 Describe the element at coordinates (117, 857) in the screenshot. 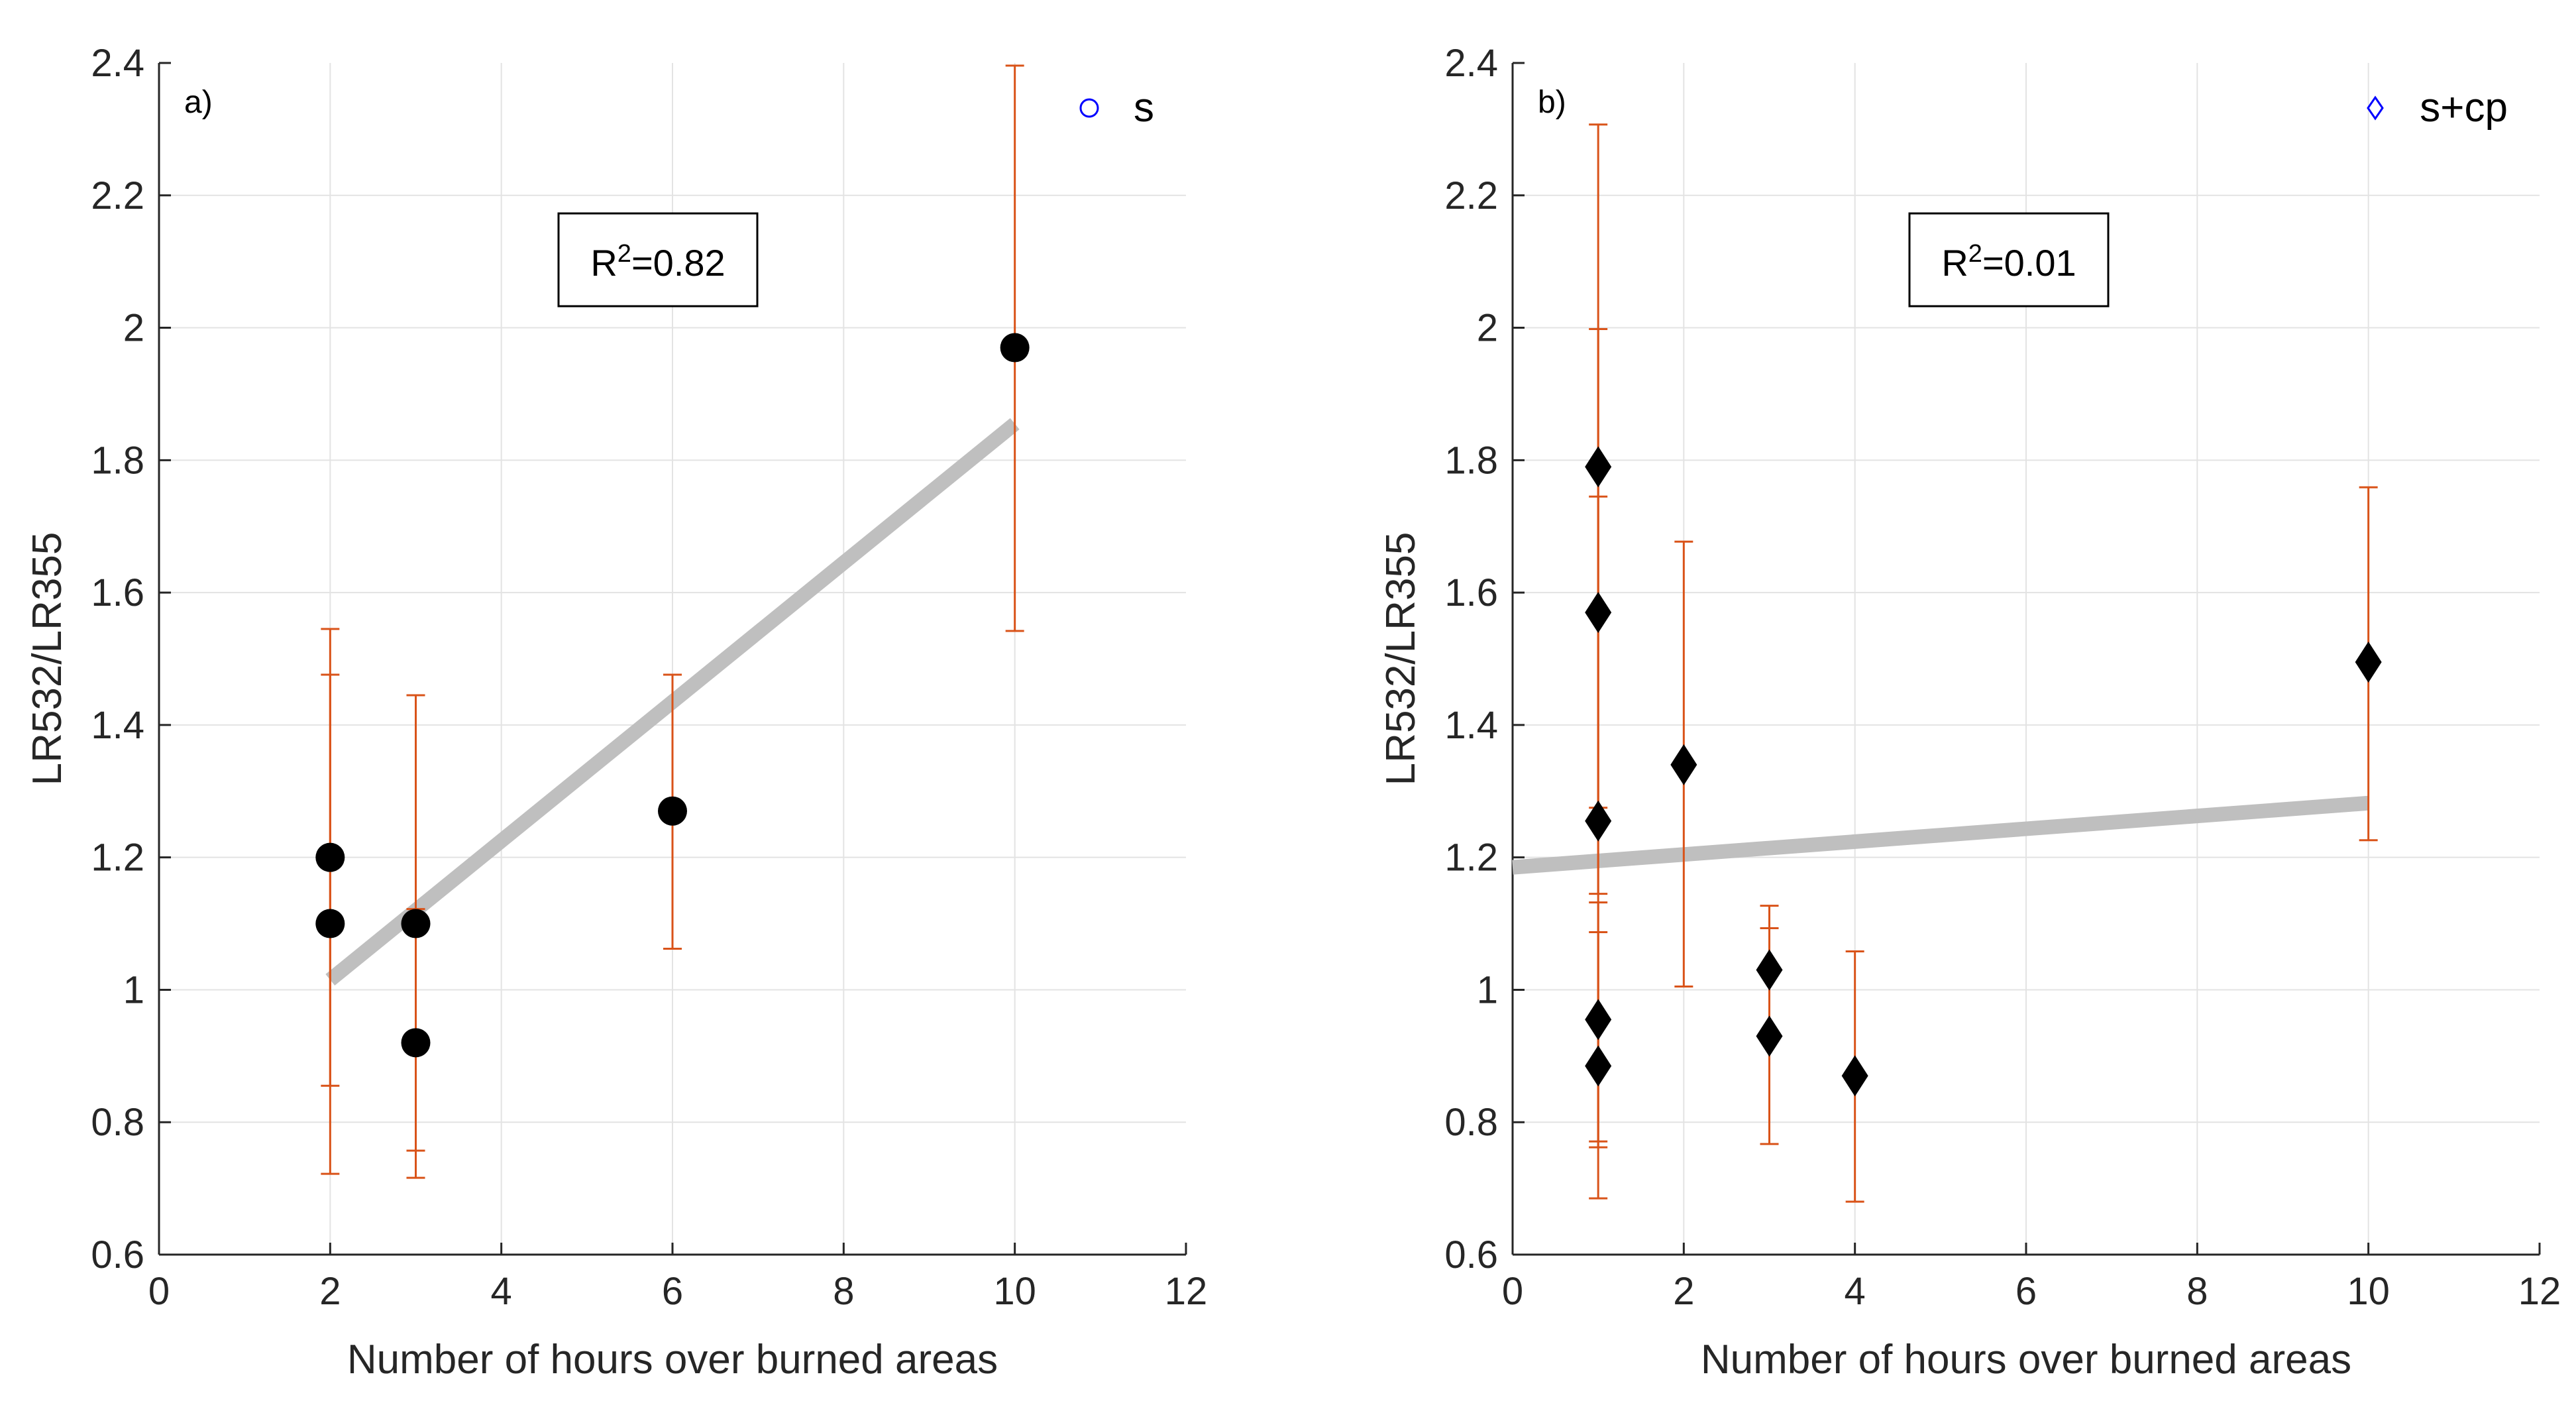

I see `panel-a-y-tick-label: 1.2` at that location.